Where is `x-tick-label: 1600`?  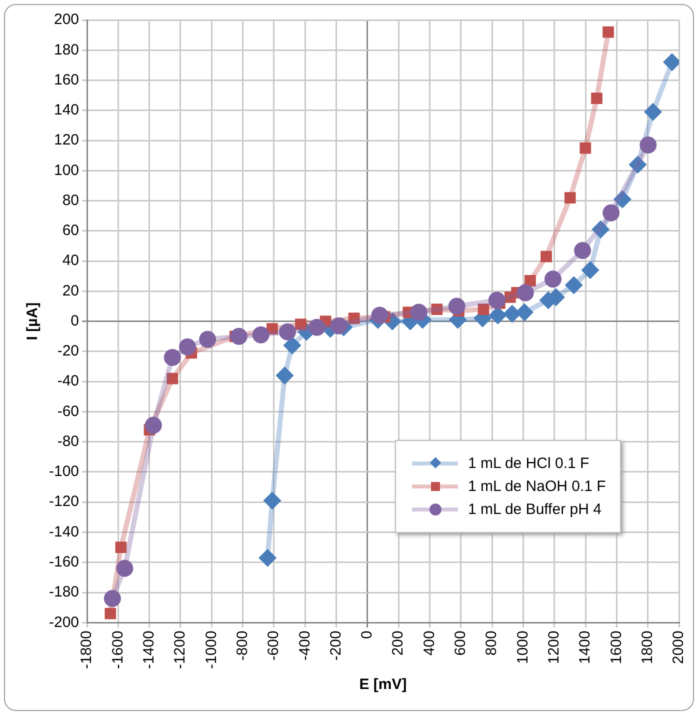 x-tick-label: 1600 is located at coordinates (616, 647).